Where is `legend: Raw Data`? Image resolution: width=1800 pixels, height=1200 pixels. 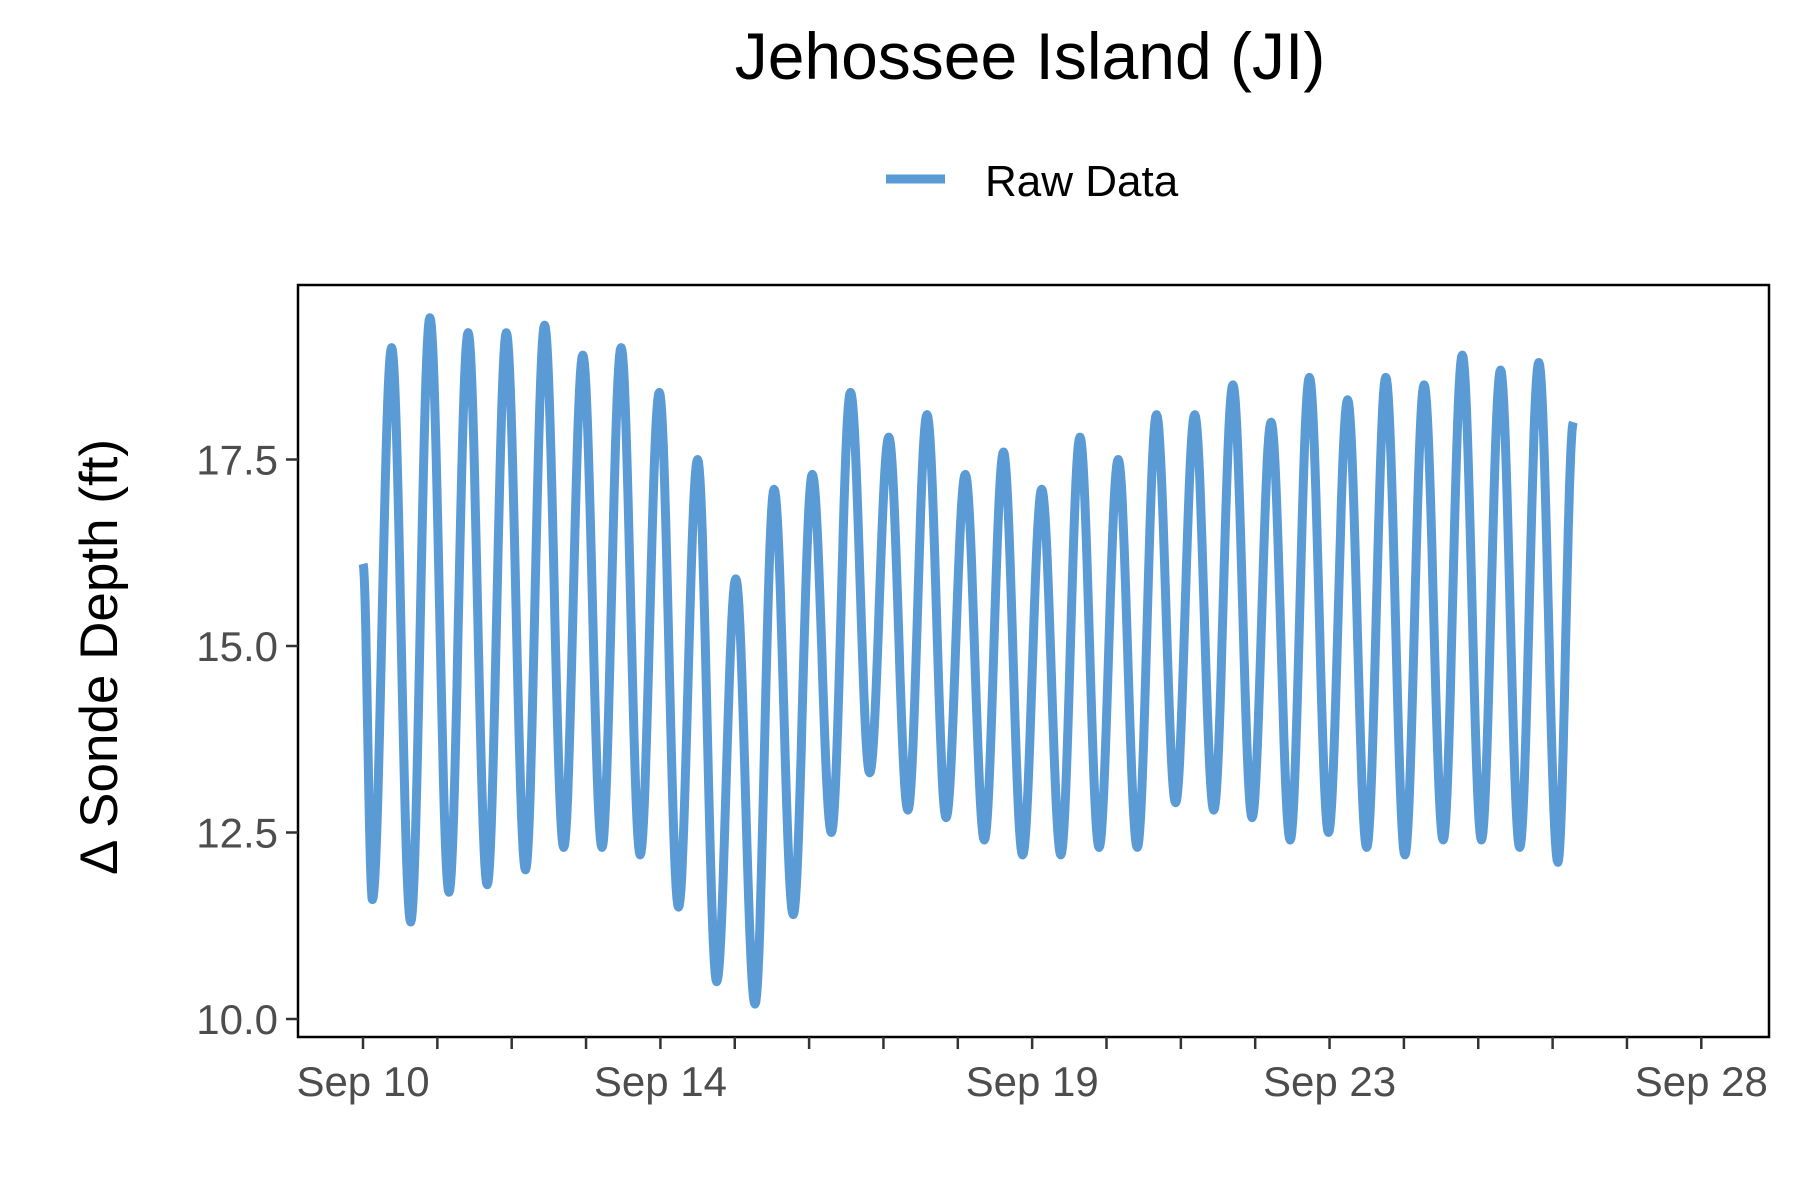 legend: Raw Data is located at coordinates (1032, 181).